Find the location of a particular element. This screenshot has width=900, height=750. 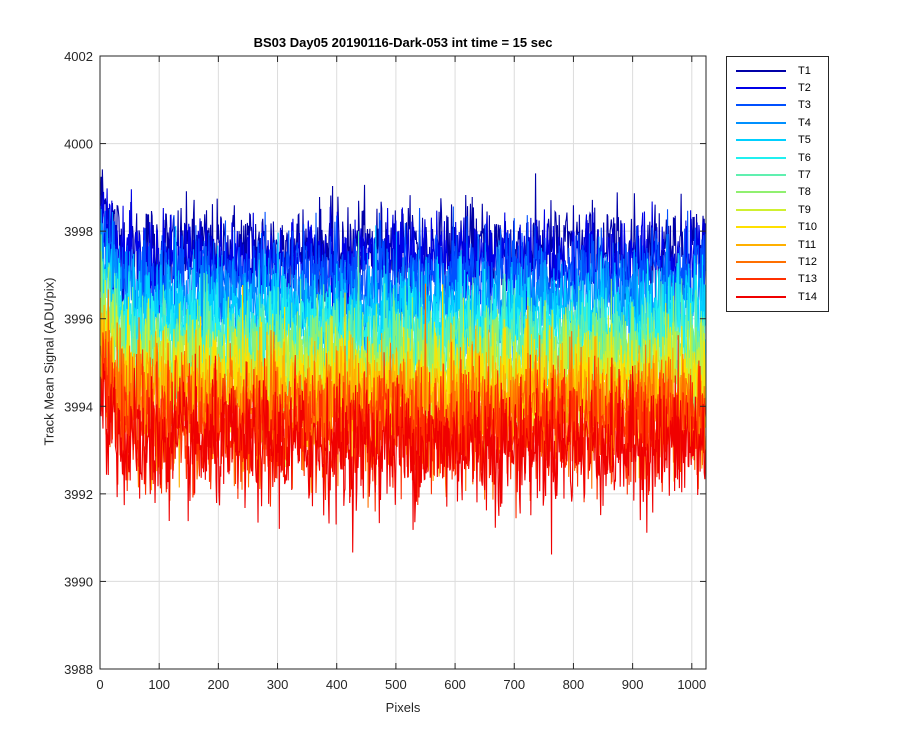

x-tick-label: 500 is located at coordinates (396, 684).